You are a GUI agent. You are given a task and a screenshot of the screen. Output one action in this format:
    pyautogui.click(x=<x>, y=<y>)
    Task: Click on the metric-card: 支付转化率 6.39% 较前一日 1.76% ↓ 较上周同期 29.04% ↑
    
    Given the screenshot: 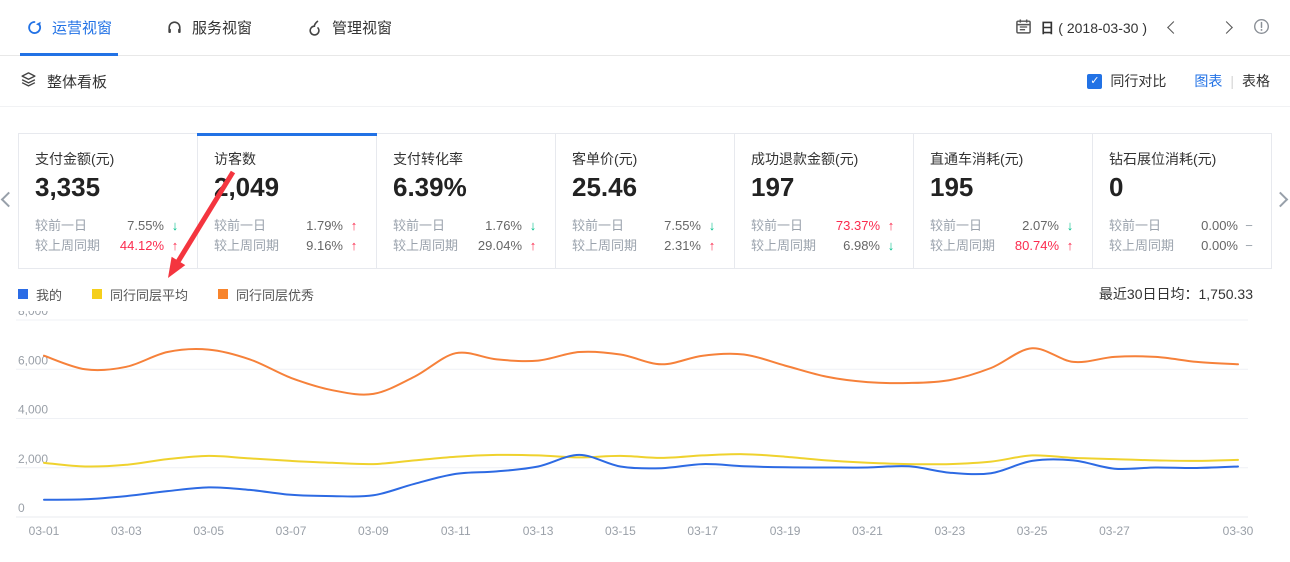 What is the action you would take?
    pyautogui.click(x=466, y=201)
    